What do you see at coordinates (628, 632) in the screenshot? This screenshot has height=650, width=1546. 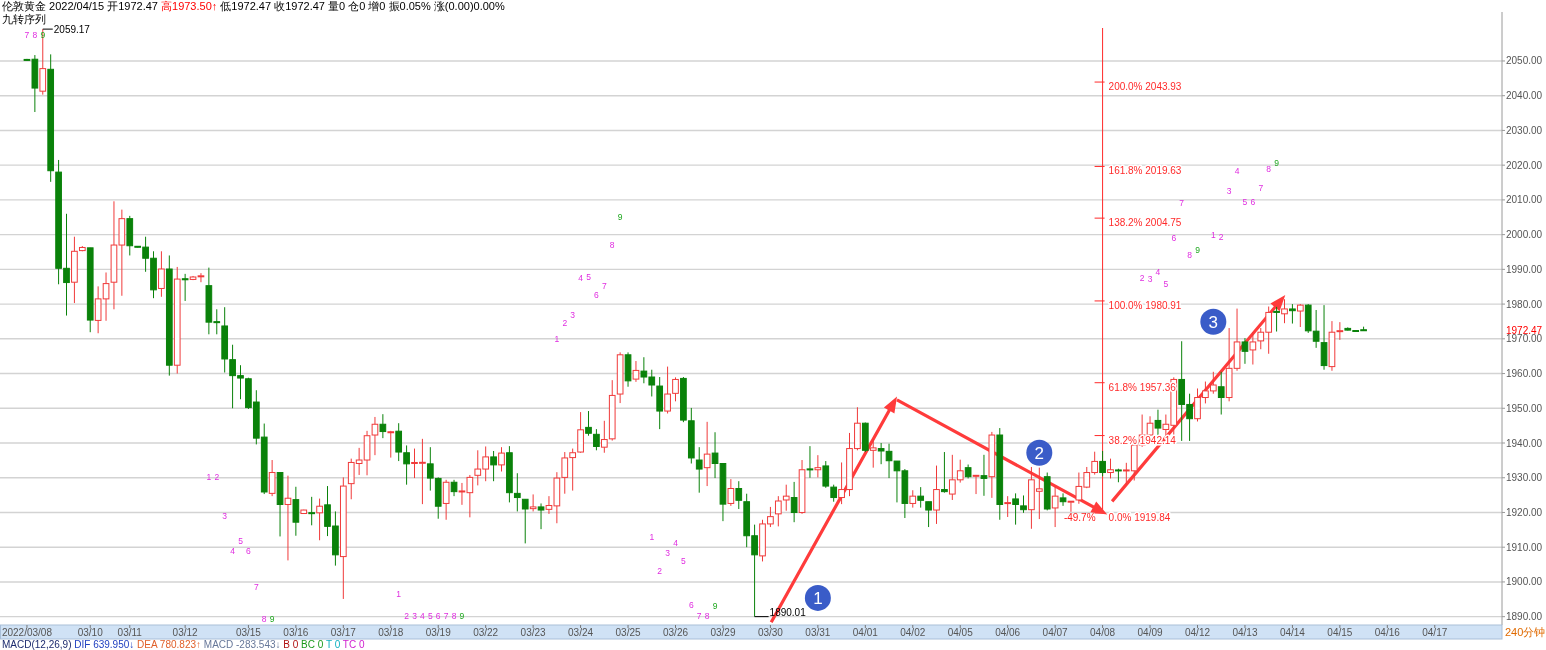 I see `x-tick-label: 03/25` at bounding box center [628, 632].